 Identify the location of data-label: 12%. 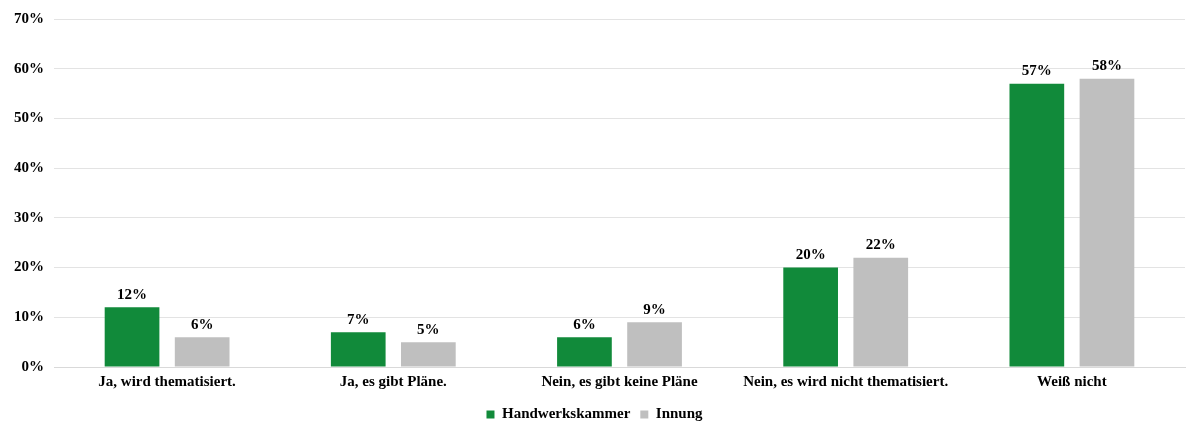
(132, 293).